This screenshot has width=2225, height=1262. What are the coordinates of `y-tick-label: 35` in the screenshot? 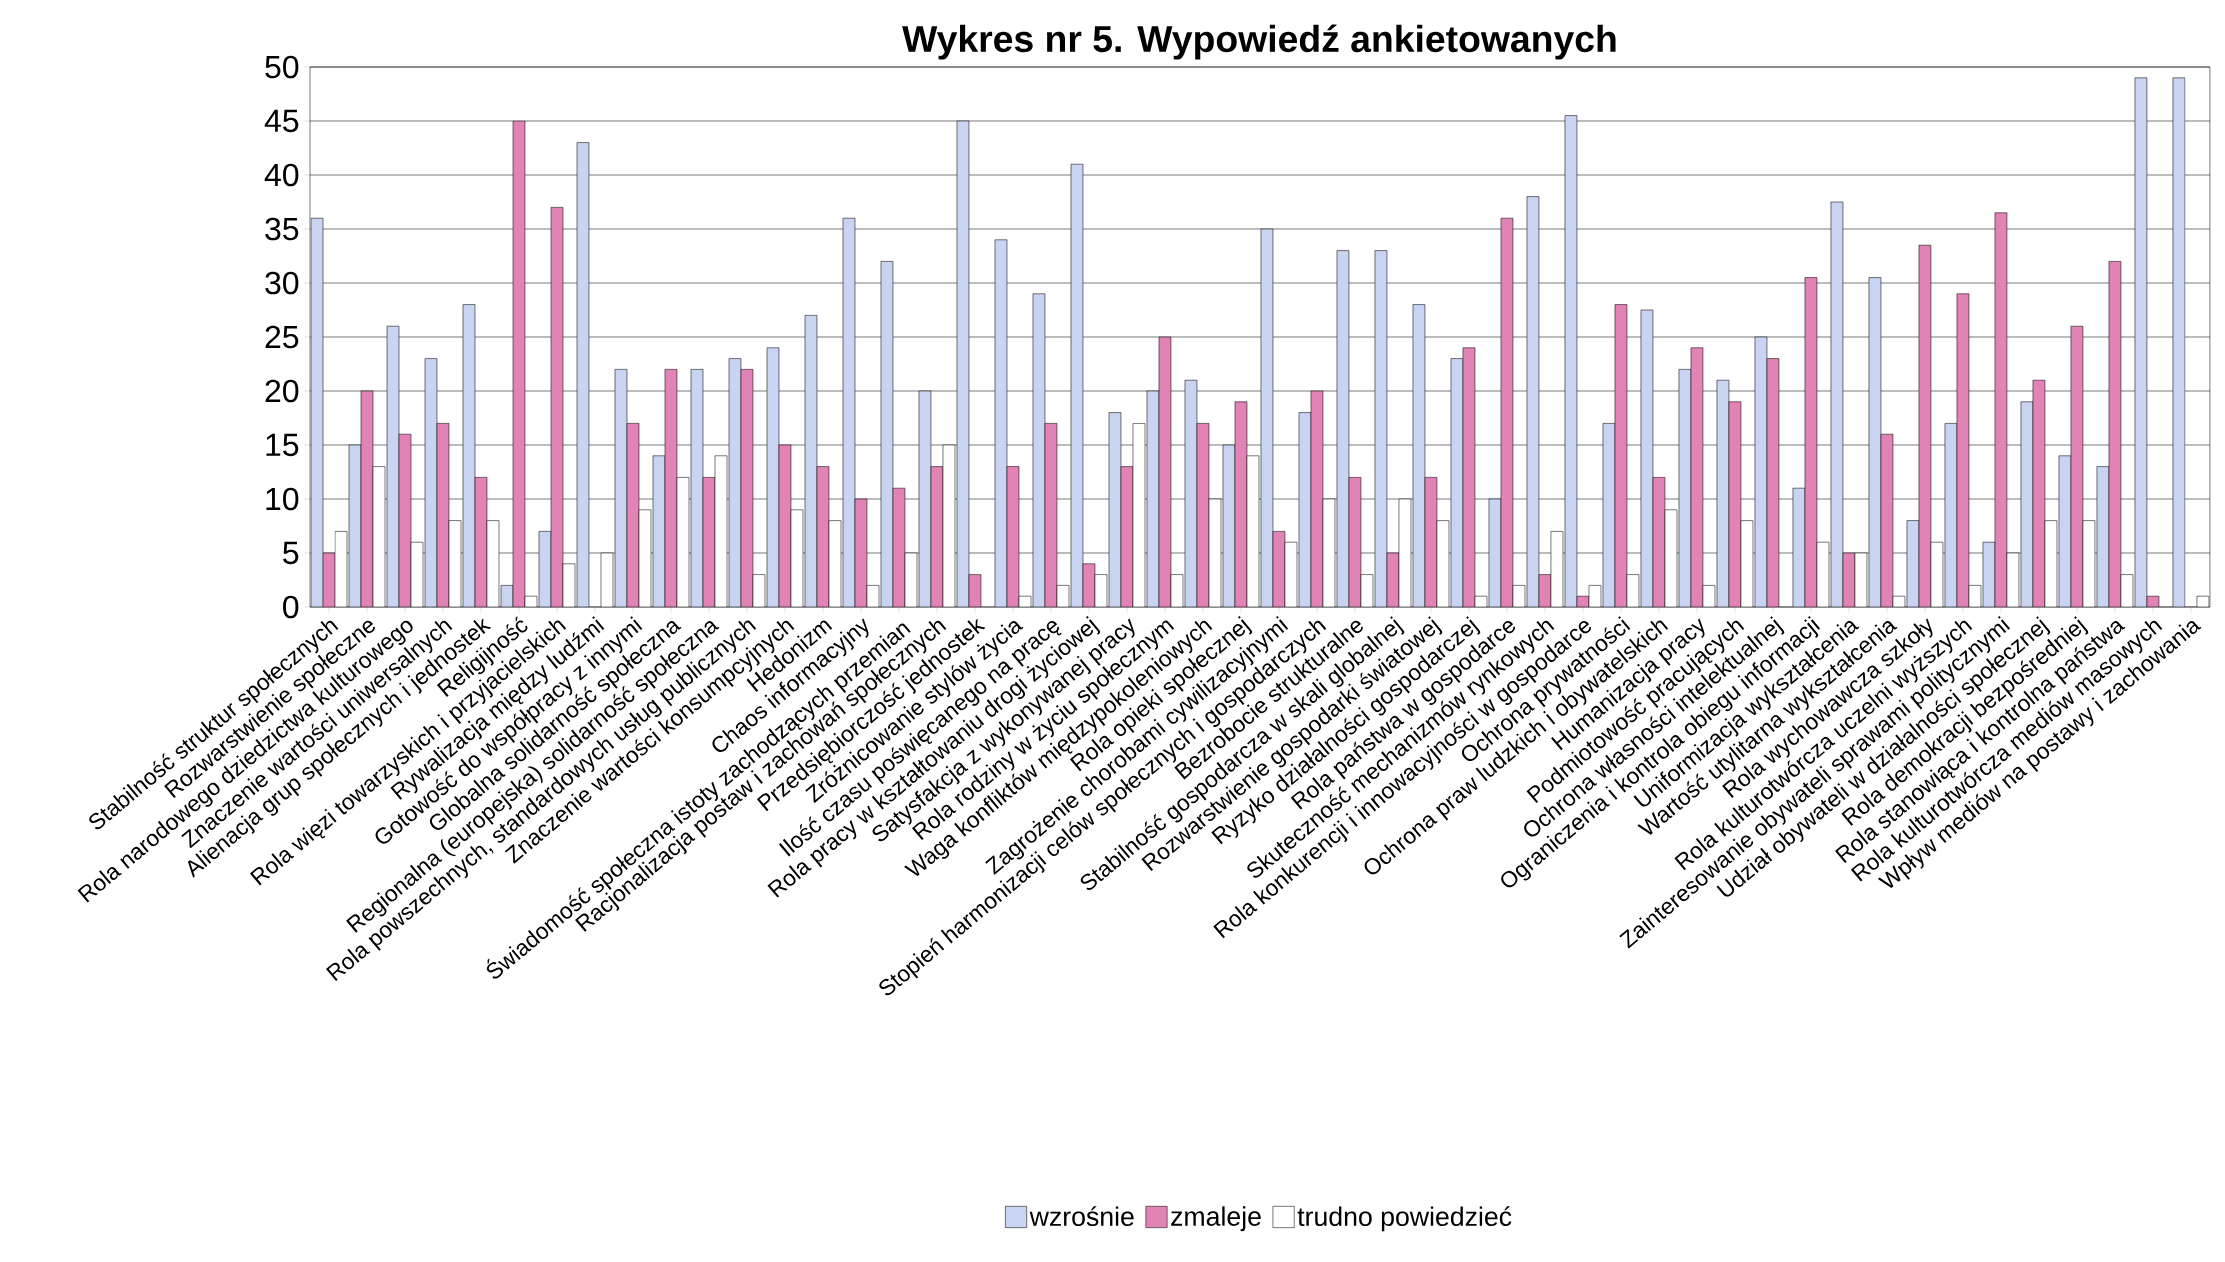 It's located at (282, 229).